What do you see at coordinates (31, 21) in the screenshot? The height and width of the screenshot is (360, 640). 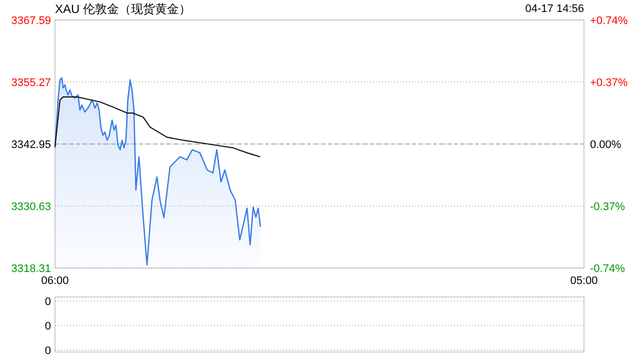 I see `y-tick-label: 3367.59` at bounding box center [31, 21].